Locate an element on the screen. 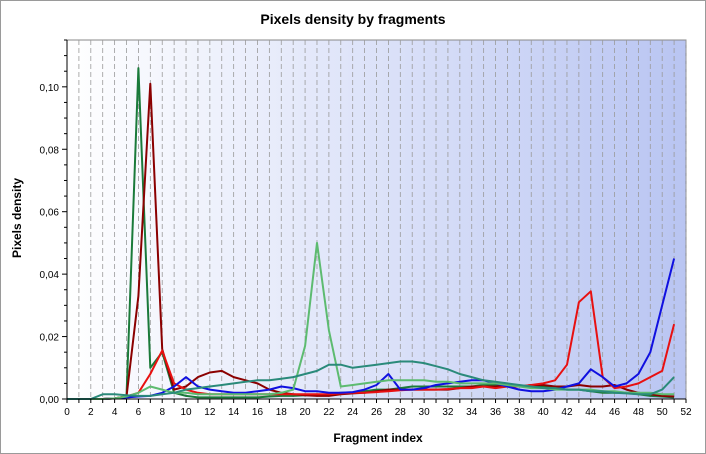  x-tick-label: 36 is located at coordinates (496, 412).